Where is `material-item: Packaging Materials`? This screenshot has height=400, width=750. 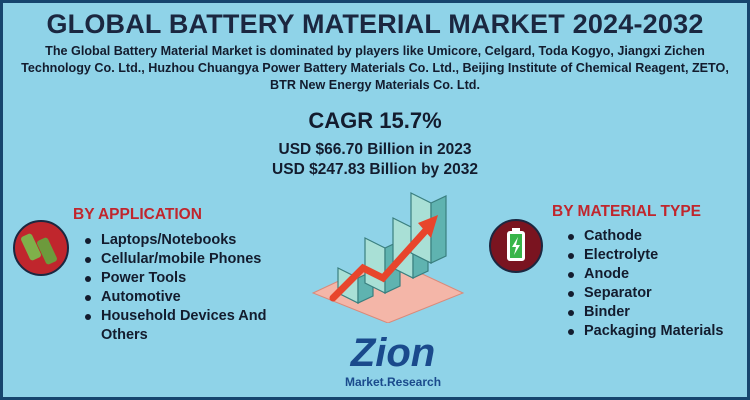
material-item: Packaging Materials is located at coordinates (644, 331).